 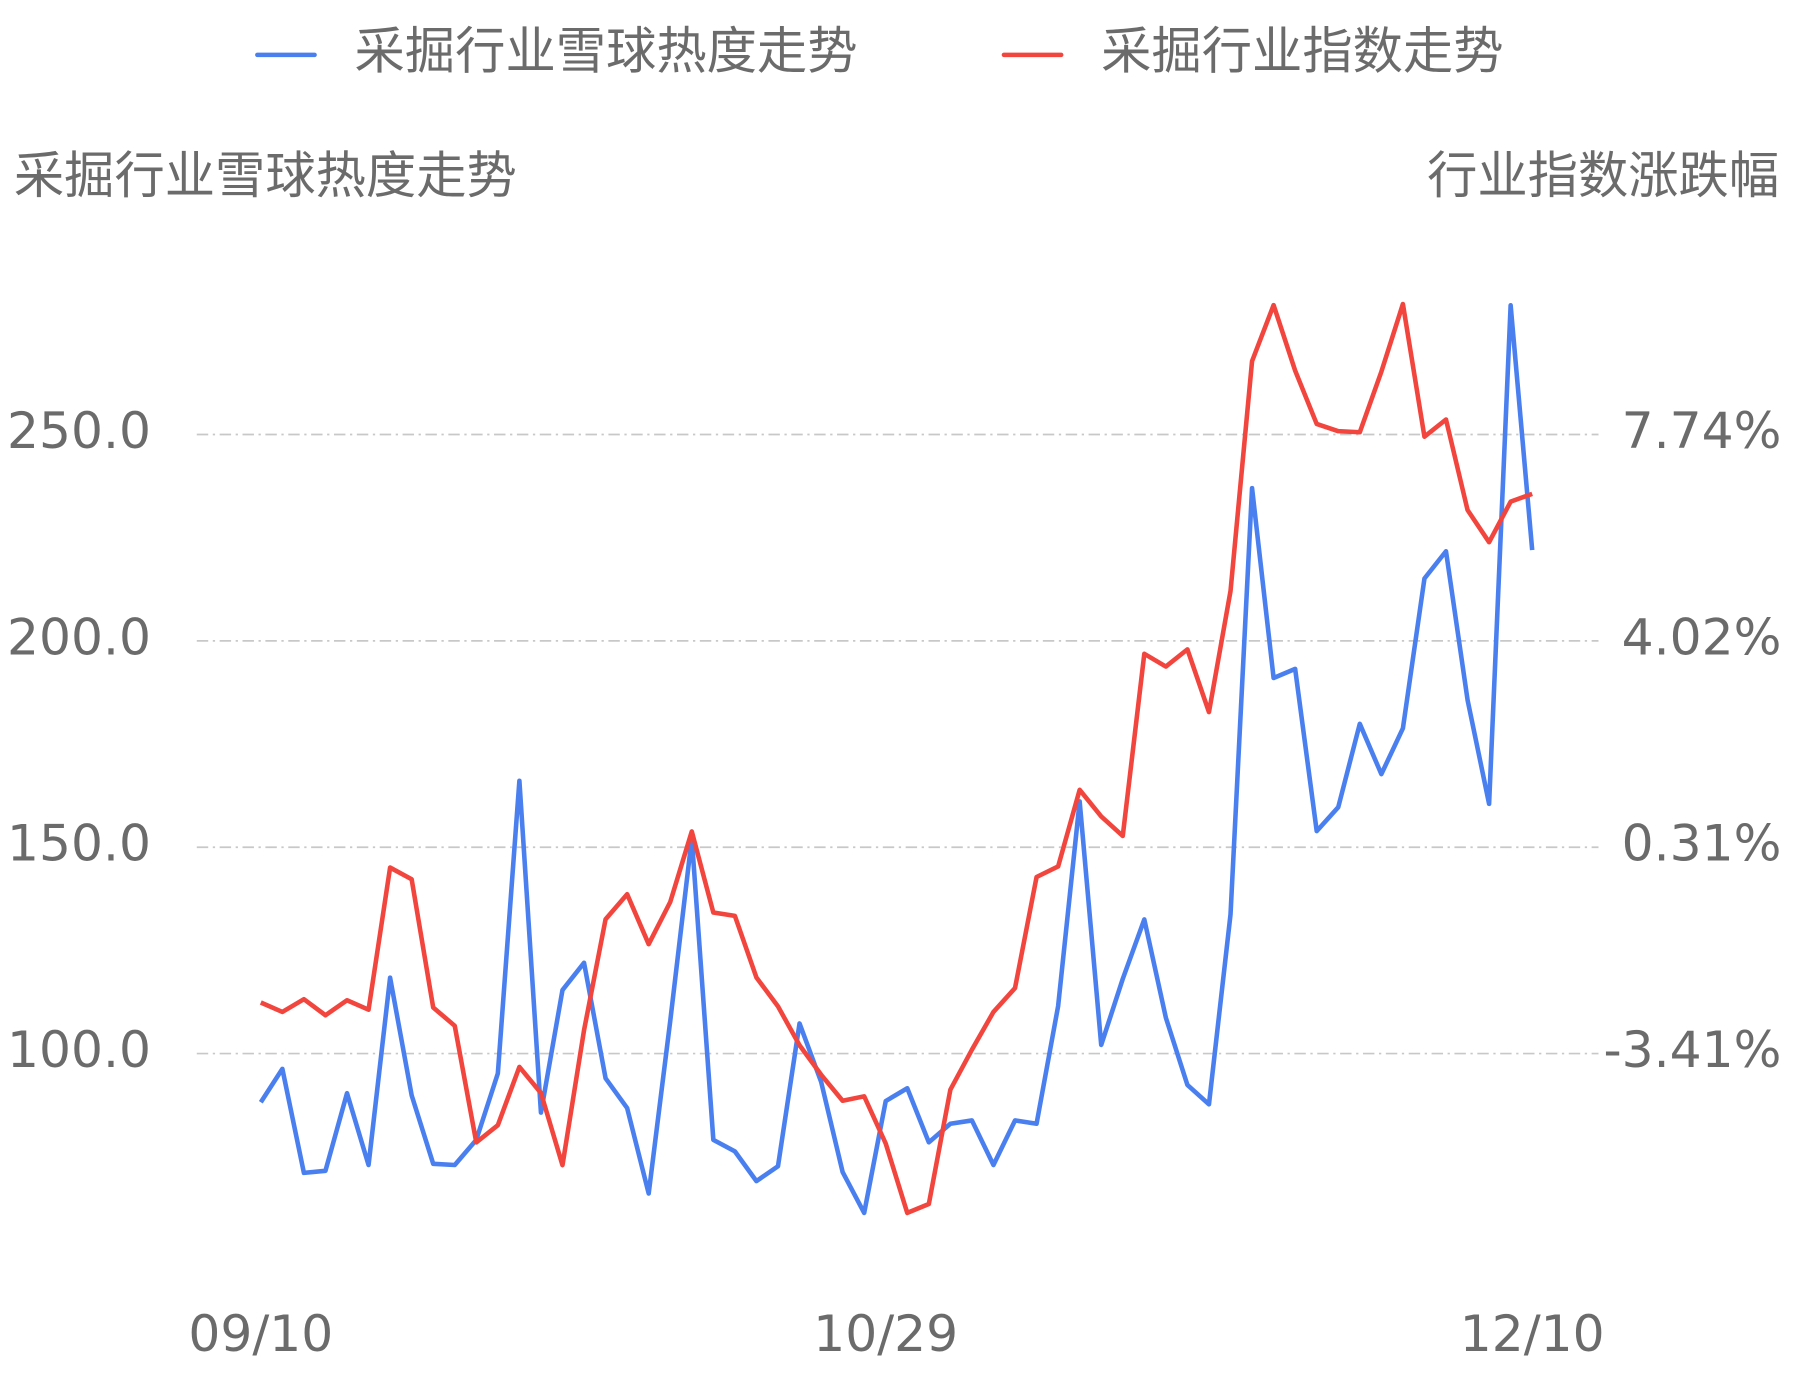 I want to click on y-tick-label: 150.0, so click(x=79, y=843).